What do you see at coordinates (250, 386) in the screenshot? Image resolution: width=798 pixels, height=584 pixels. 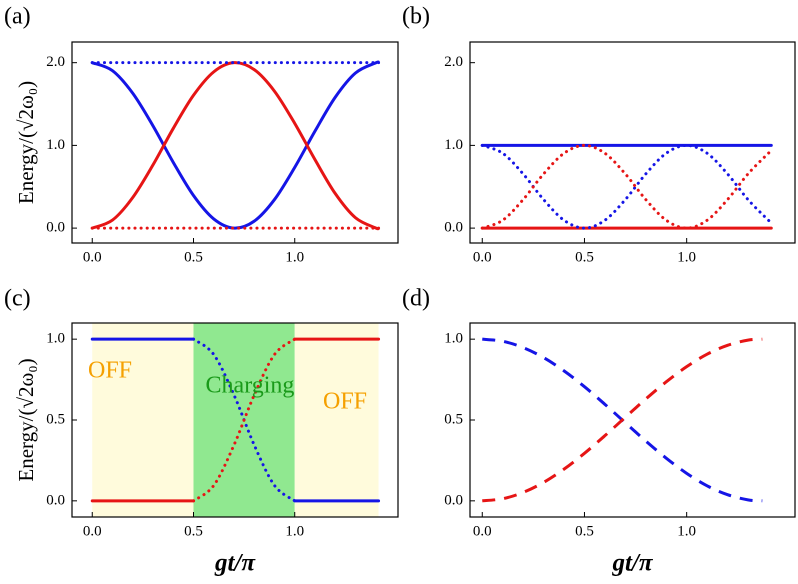 I see `annotation: Charging` at bounding box center [250, 386].